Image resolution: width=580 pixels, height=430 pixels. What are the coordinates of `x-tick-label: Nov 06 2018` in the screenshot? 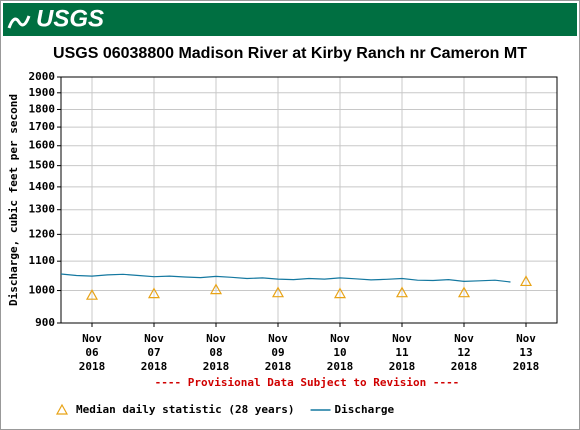 It's located at (92, 352).